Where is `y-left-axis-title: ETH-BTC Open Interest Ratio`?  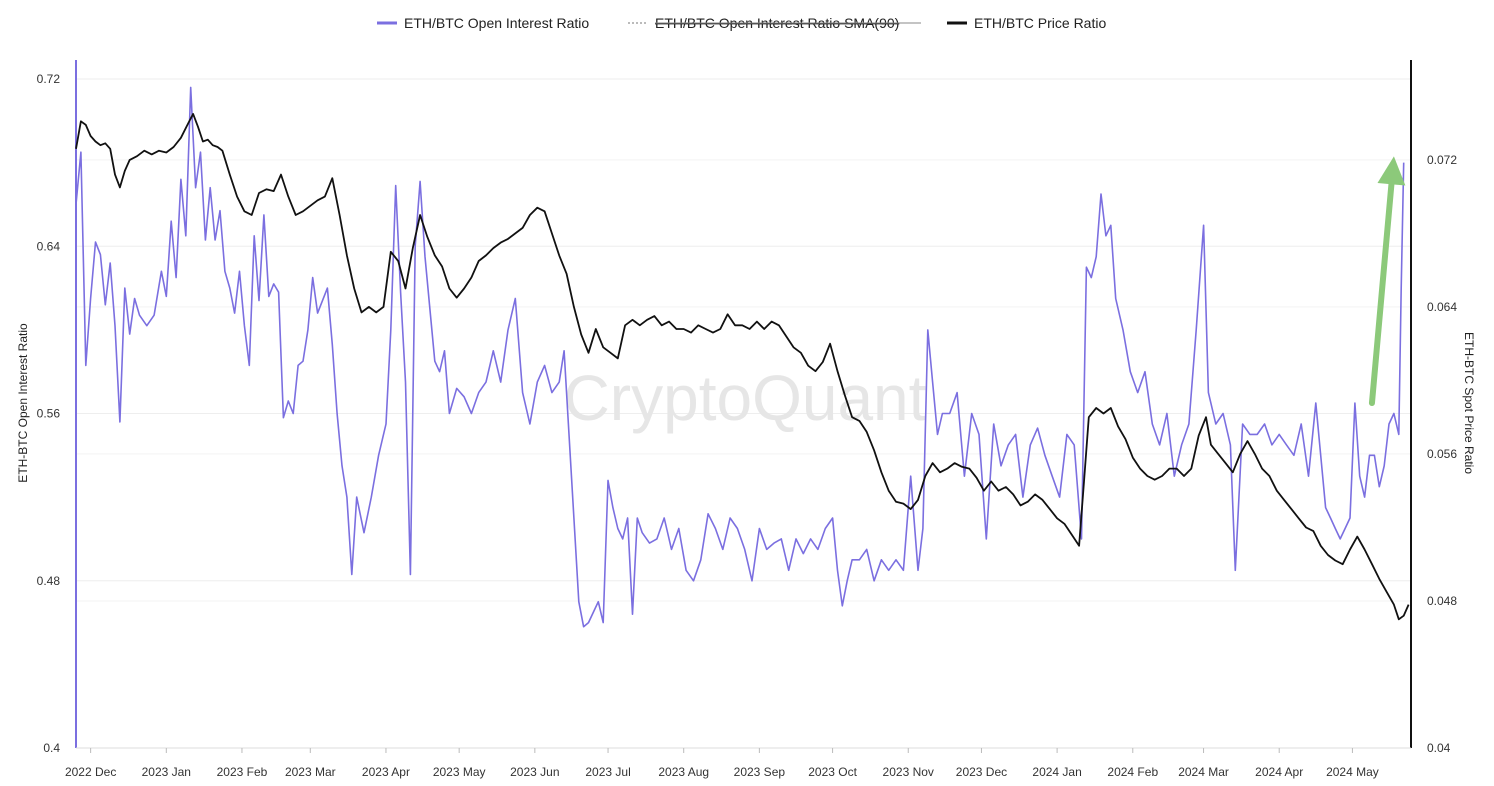
y-left-axis-title: ETH-BTC Open Interest Ratio is located at coordinates (23, 403).